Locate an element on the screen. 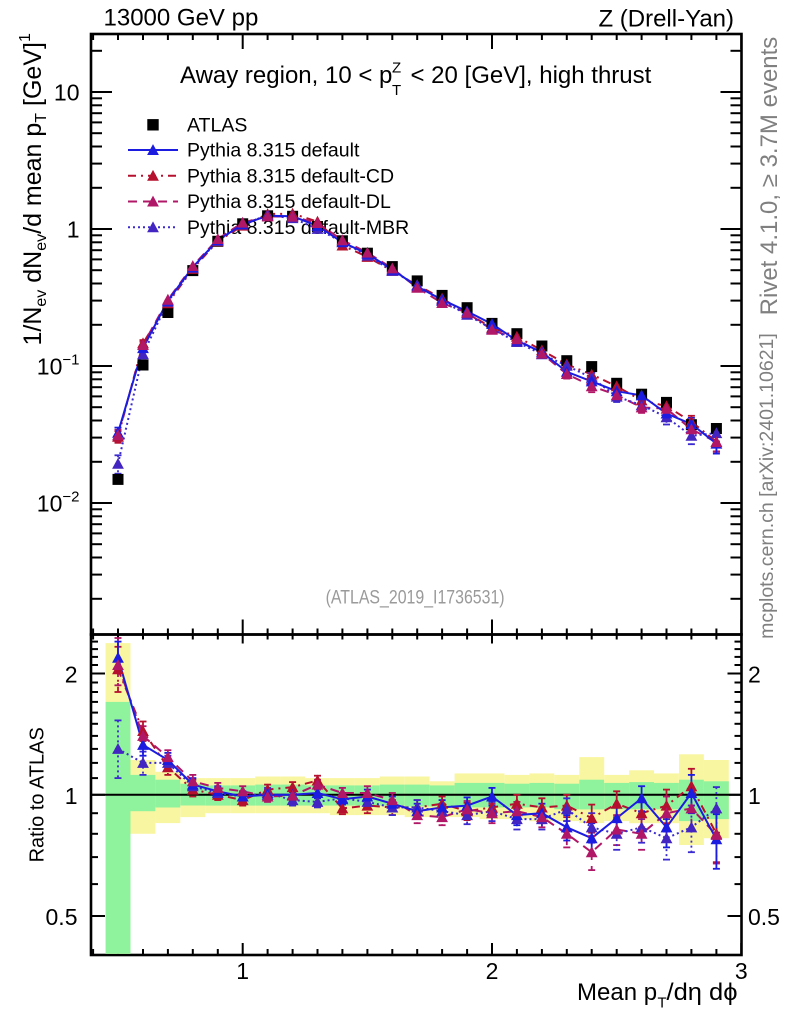 This screenshot has height=1029, width=786. svg-text: 3 is located at coordinates (741, 971).